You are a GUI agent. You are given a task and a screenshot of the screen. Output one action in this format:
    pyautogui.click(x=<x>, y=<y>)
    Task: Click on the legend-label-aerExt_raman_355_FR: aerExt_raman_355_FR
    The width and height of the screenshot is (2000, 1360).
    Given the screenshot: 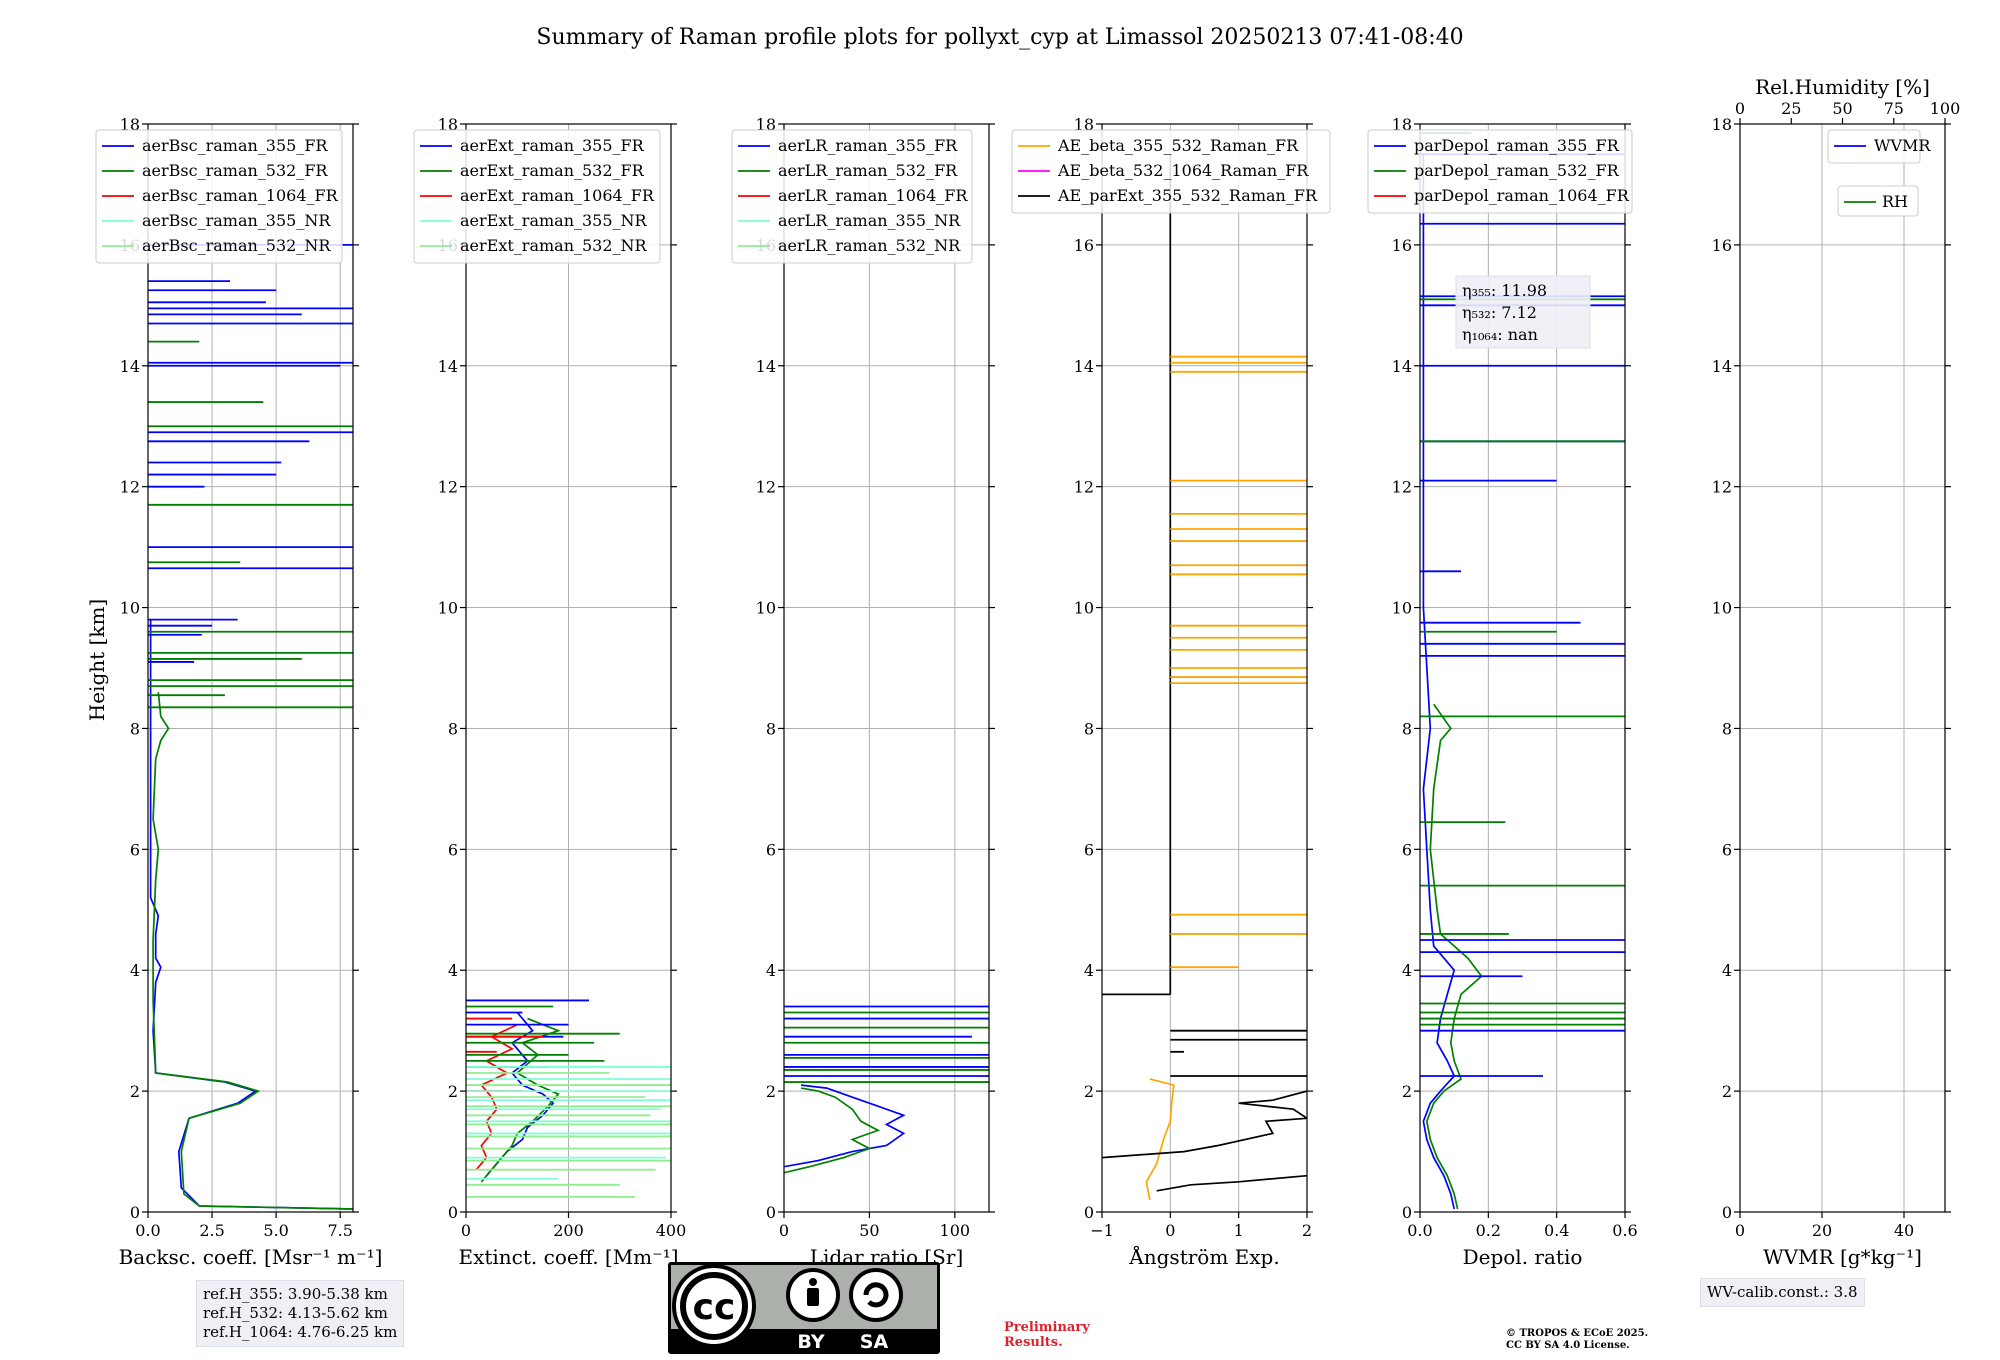 What is the action you would take?
    pyautogui.click(x=552, y=145)
    